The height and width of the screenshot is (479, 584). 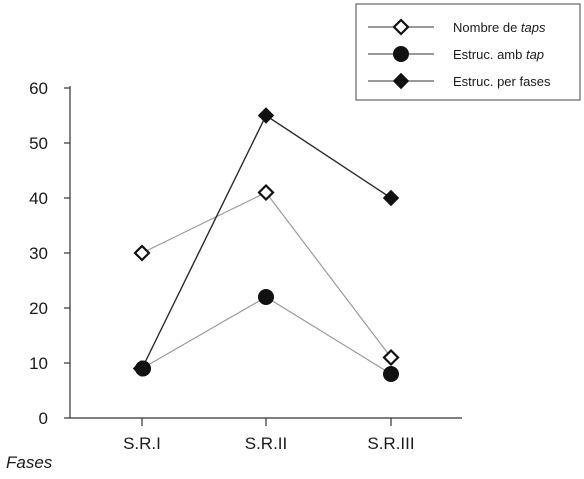 What do you see at coordinates (38, 253) in the screenshot?
I see `y-tick-label: 30` at bounding box center [38, 253].